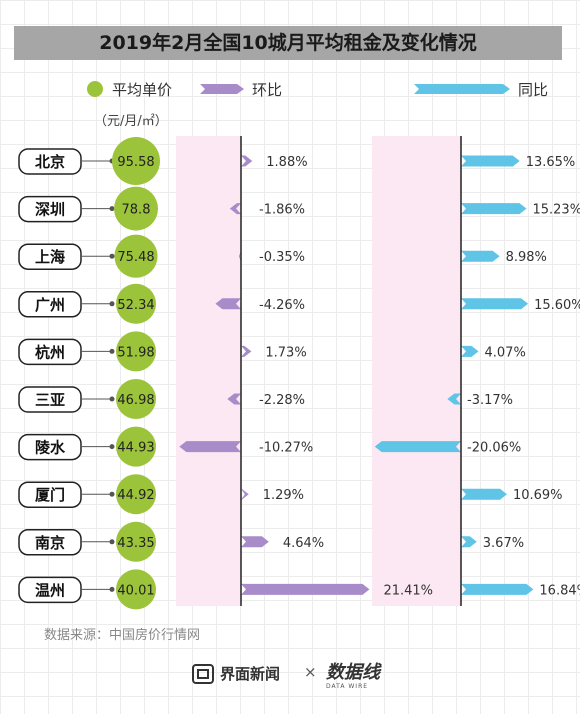 This screenshot has width=580, height=714. Describe the element at coordinates (208, 371) in the screenshot. I see `mom-negative-band` at that location.